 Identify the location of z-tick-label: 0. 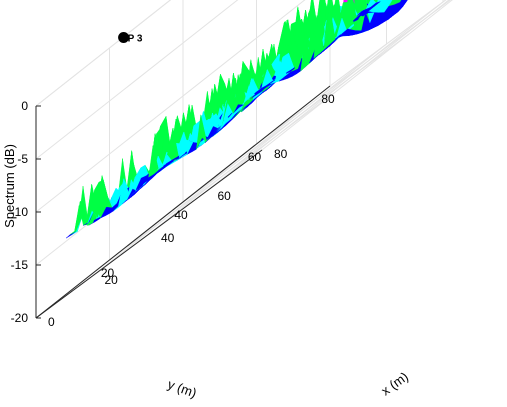
(24, 106).